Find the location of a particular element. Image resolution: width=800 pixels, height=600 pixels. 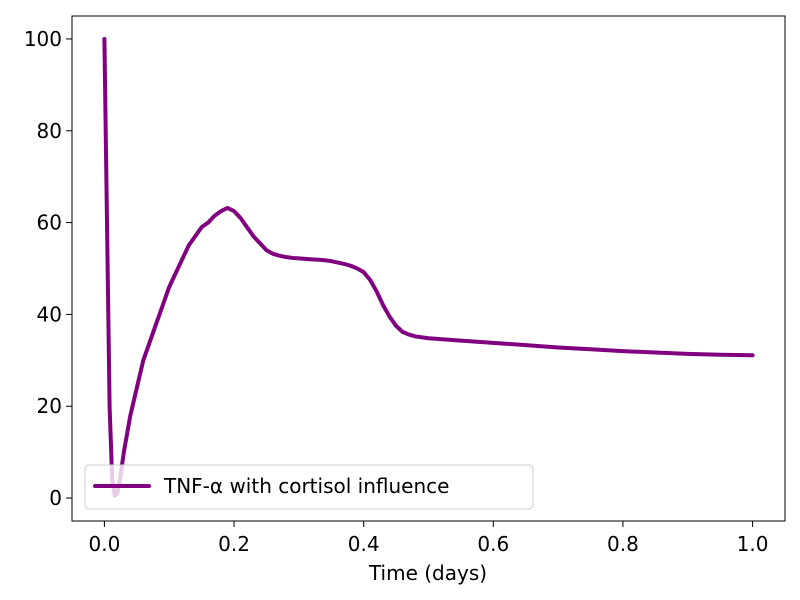

y-axis: 0 20 40 60 80 100 is located at coordinates (48, 268).